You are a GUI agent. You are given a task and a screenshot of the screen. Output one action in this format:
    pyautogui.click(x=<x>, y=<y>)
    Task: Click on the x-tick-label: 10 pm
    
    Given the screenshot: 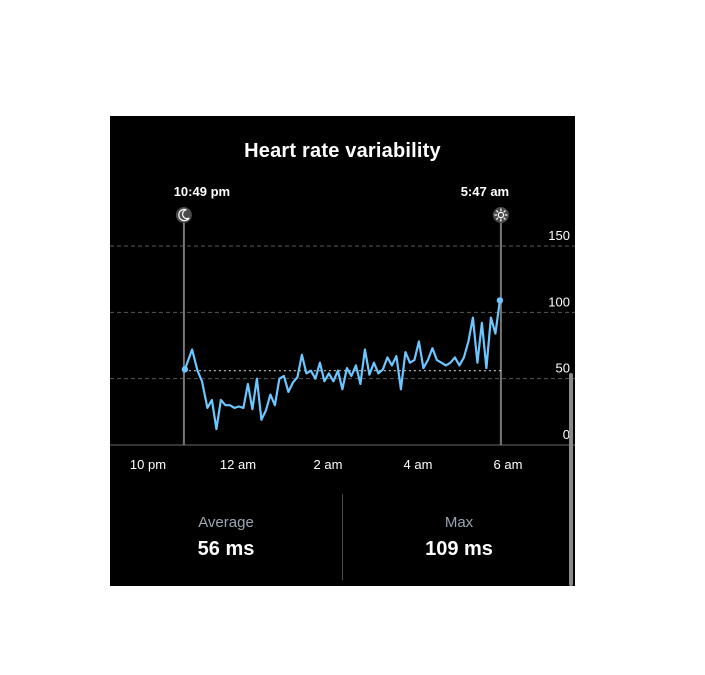 What is the action you would take?
    pyautogui.click(x=148, y=464)
    